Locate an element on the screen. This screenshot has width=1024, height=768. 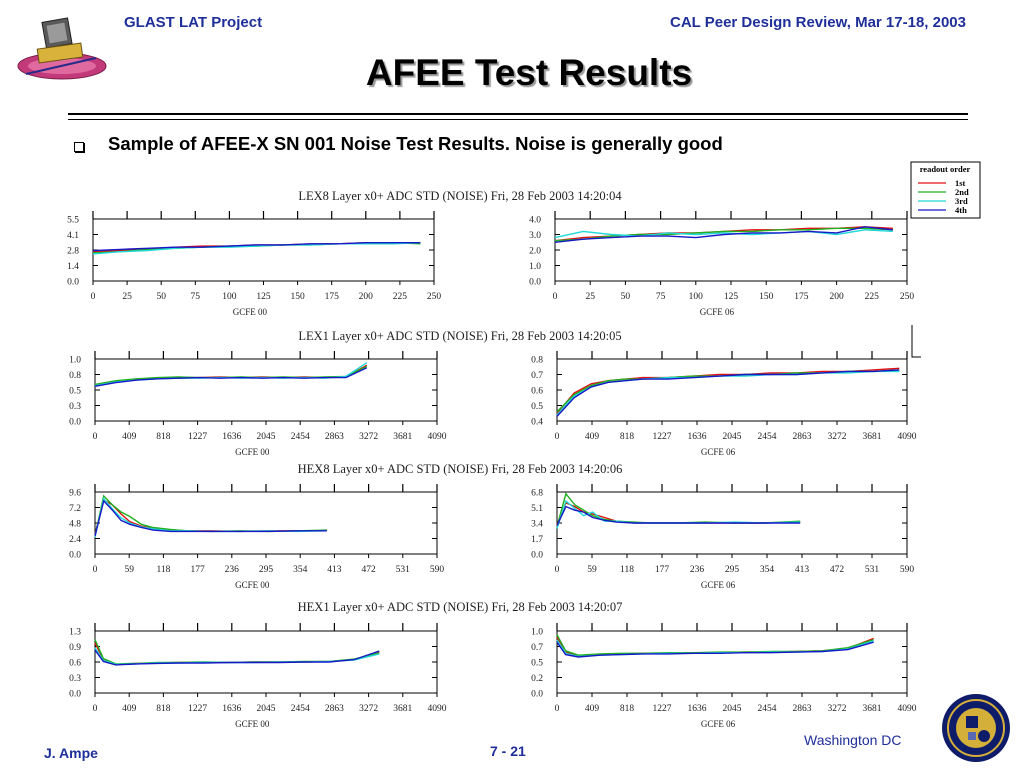
legend: readout order 1st 2nd 3rd 4th is located at coordinates (945, 190).